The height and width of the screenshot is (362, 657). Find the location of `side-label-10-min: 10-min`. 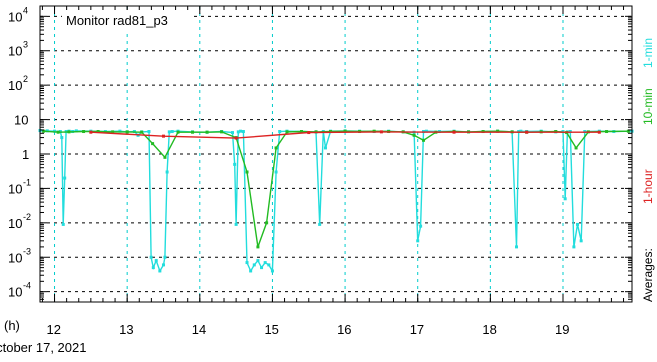

side-label-10-min: 10-min is located at coordinates (648, 106).